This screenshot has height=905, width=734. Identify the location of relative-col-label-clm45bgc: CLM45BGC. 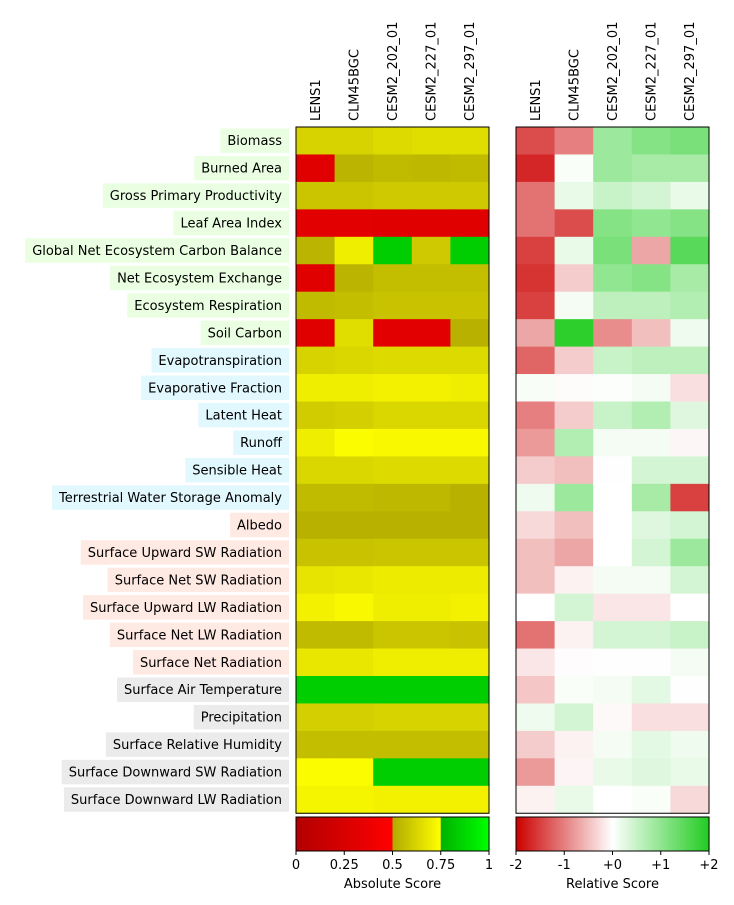
(574, 85).